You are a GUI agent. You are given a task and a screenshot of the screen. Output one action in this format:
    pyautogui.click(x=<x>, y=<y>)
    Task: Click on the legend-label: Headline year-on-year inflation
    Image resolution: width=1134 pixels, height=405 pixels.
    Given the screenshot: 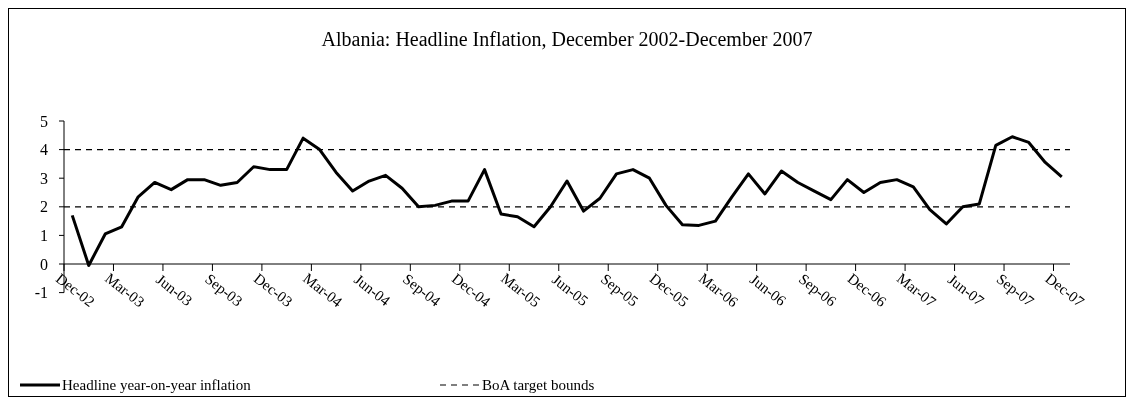 What is the action you would take?
    pyautogui.click(x=157, y=385)
    